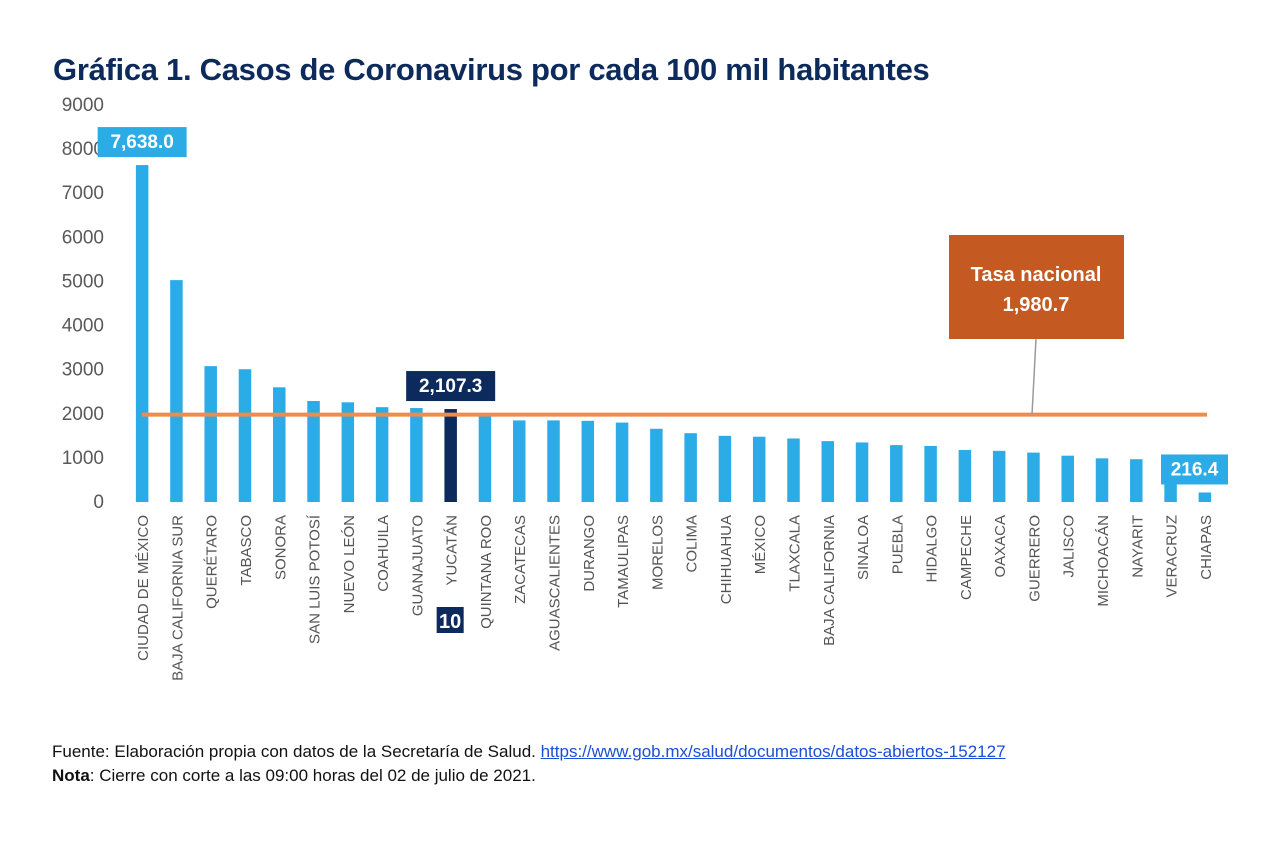 Image resolution: width=1280 pixels, height=851 pixels. I want to click on category-label: CHIHUAHUA, so click(726, 559).